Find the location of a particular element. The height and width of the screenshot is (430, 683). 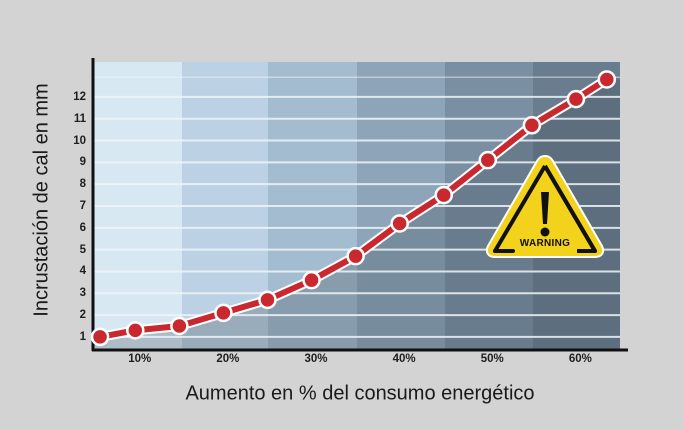

y-tick-label: 5 is located at coordinates (82, 249).